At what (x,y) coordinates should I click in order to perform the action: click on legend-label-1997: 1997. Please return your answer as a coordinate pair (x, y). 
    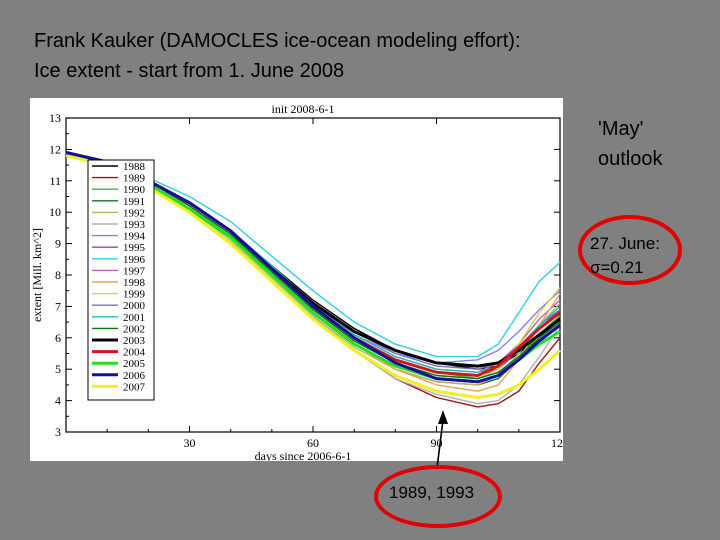
    Looking at the image, I should click on (134, 271).